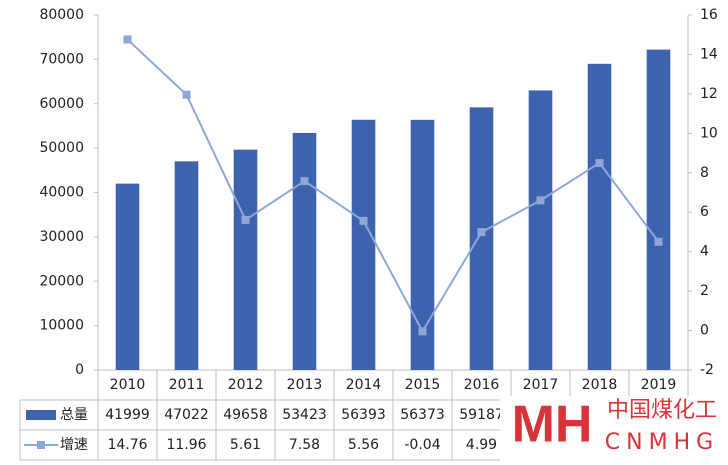 This screenshot has width=728, height=465. What do you see at coordinates (61, 15) in the screenshot?
I see `y-tick-label: 80000` at bounding box center [61, 15].